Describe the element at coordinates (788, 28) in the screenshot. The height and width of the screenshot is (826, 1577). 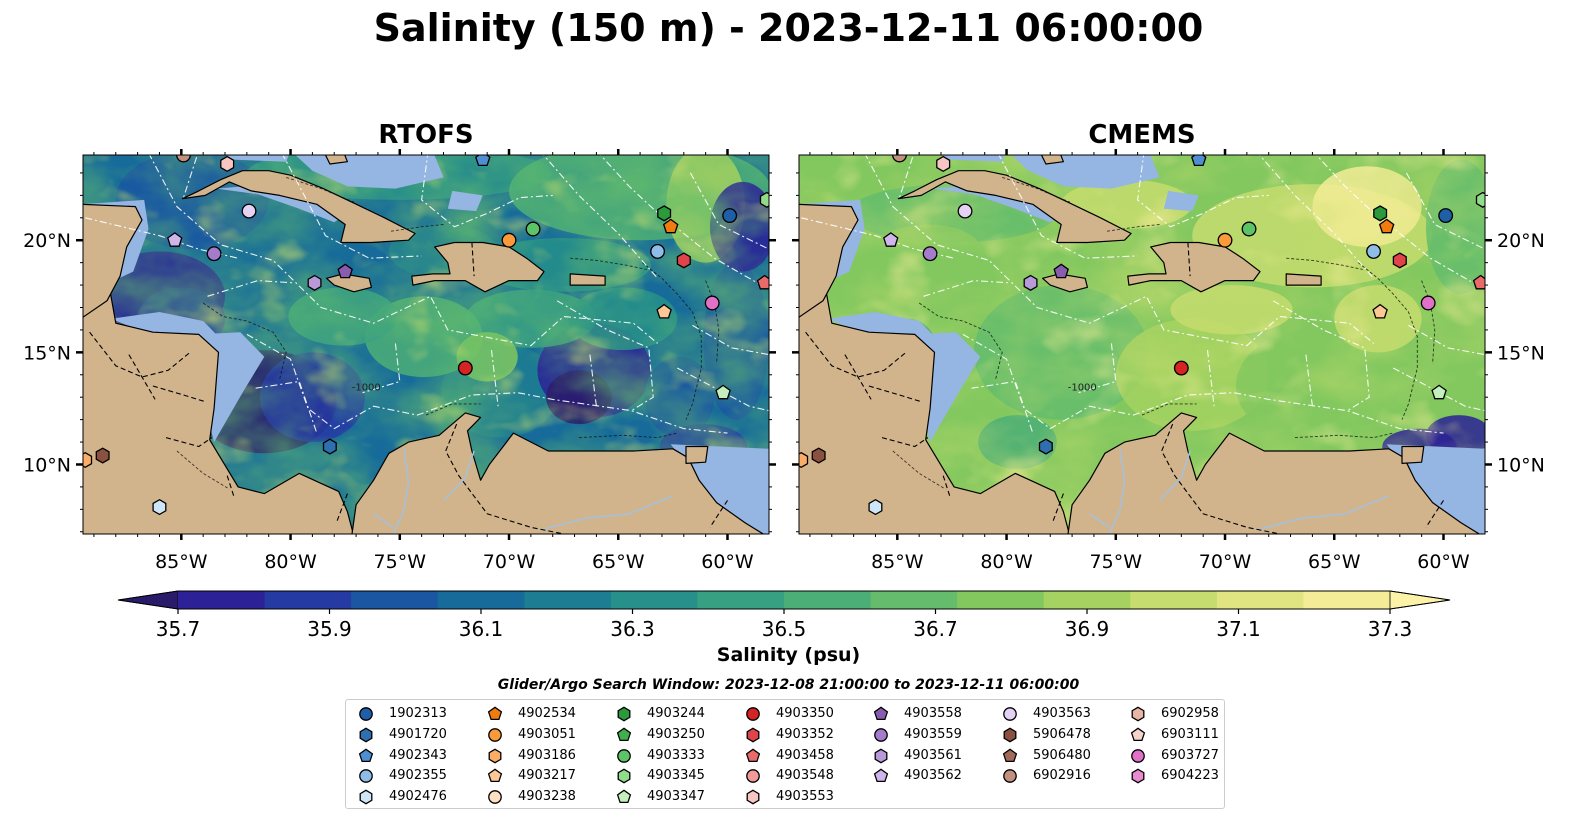
I see `figure-title: Salinity (150 m) - 2023-12-11 06:00:00` at that location.